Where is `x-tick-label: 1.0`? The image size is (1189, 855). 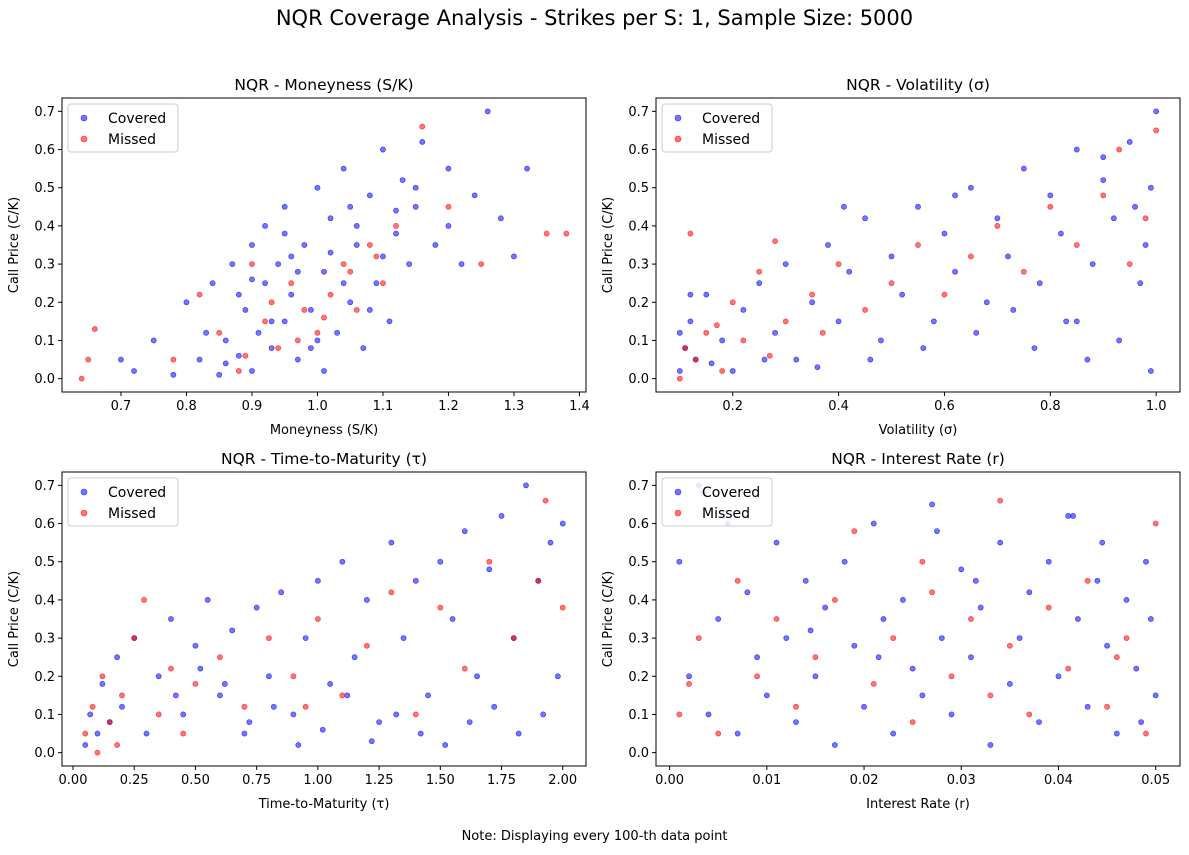 x-tick-label: 1.0 is located at coordinates (317, 406).